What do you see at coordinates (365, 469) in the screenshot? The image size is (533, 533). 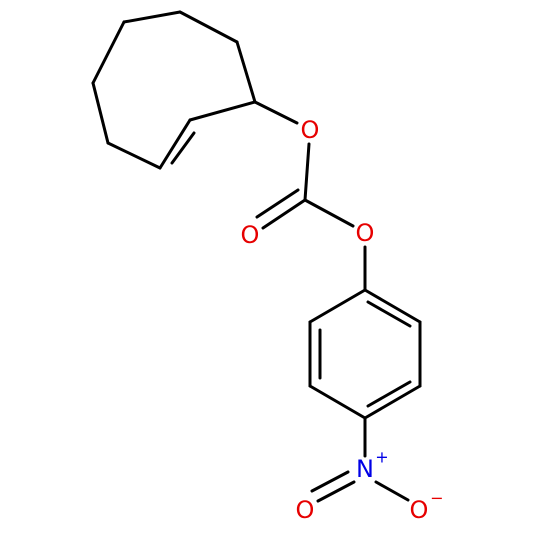 I see `atom-label: N` at bounding box center [365, 469].